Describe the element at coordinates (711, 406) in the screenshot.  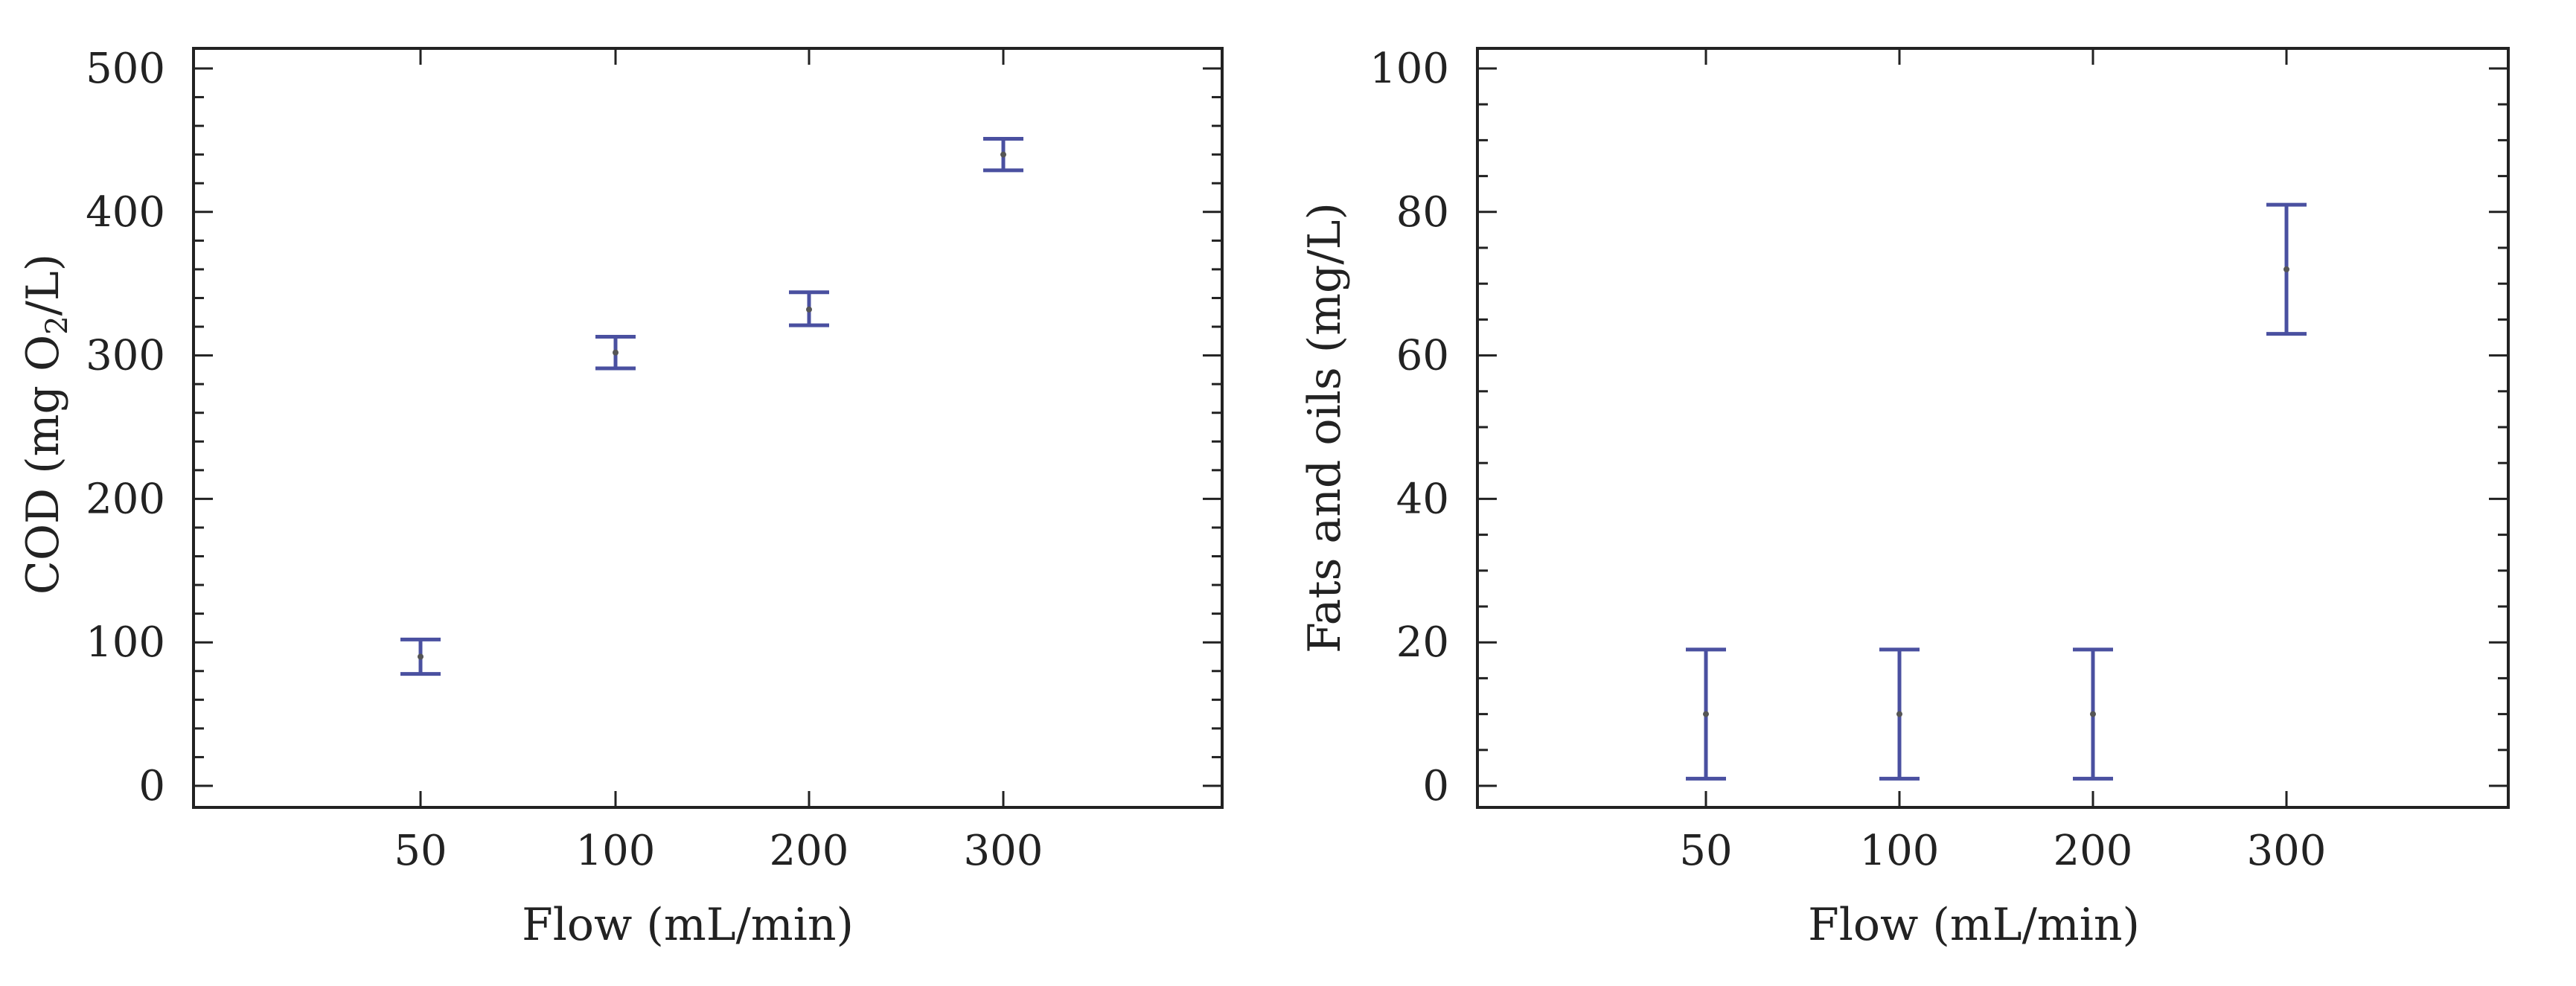
I see `cod-error-bars` at that location.